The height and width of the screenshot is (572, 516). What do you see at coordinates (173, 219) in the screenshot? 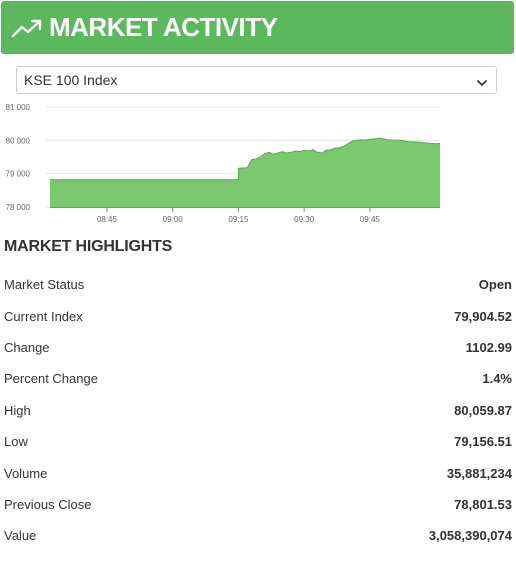
I see `x-tick-label: 09:00` at bounding box center [173, 219].